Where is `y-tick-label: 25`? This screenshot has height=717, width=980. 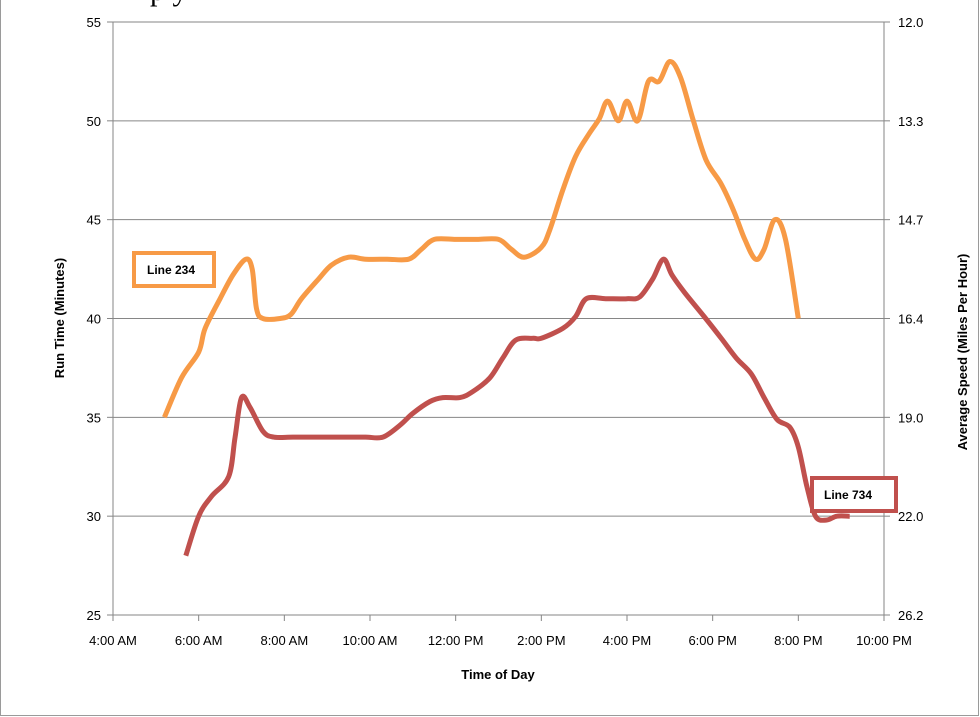 y-tick-label: 25 is located at coordinates (94, 615).